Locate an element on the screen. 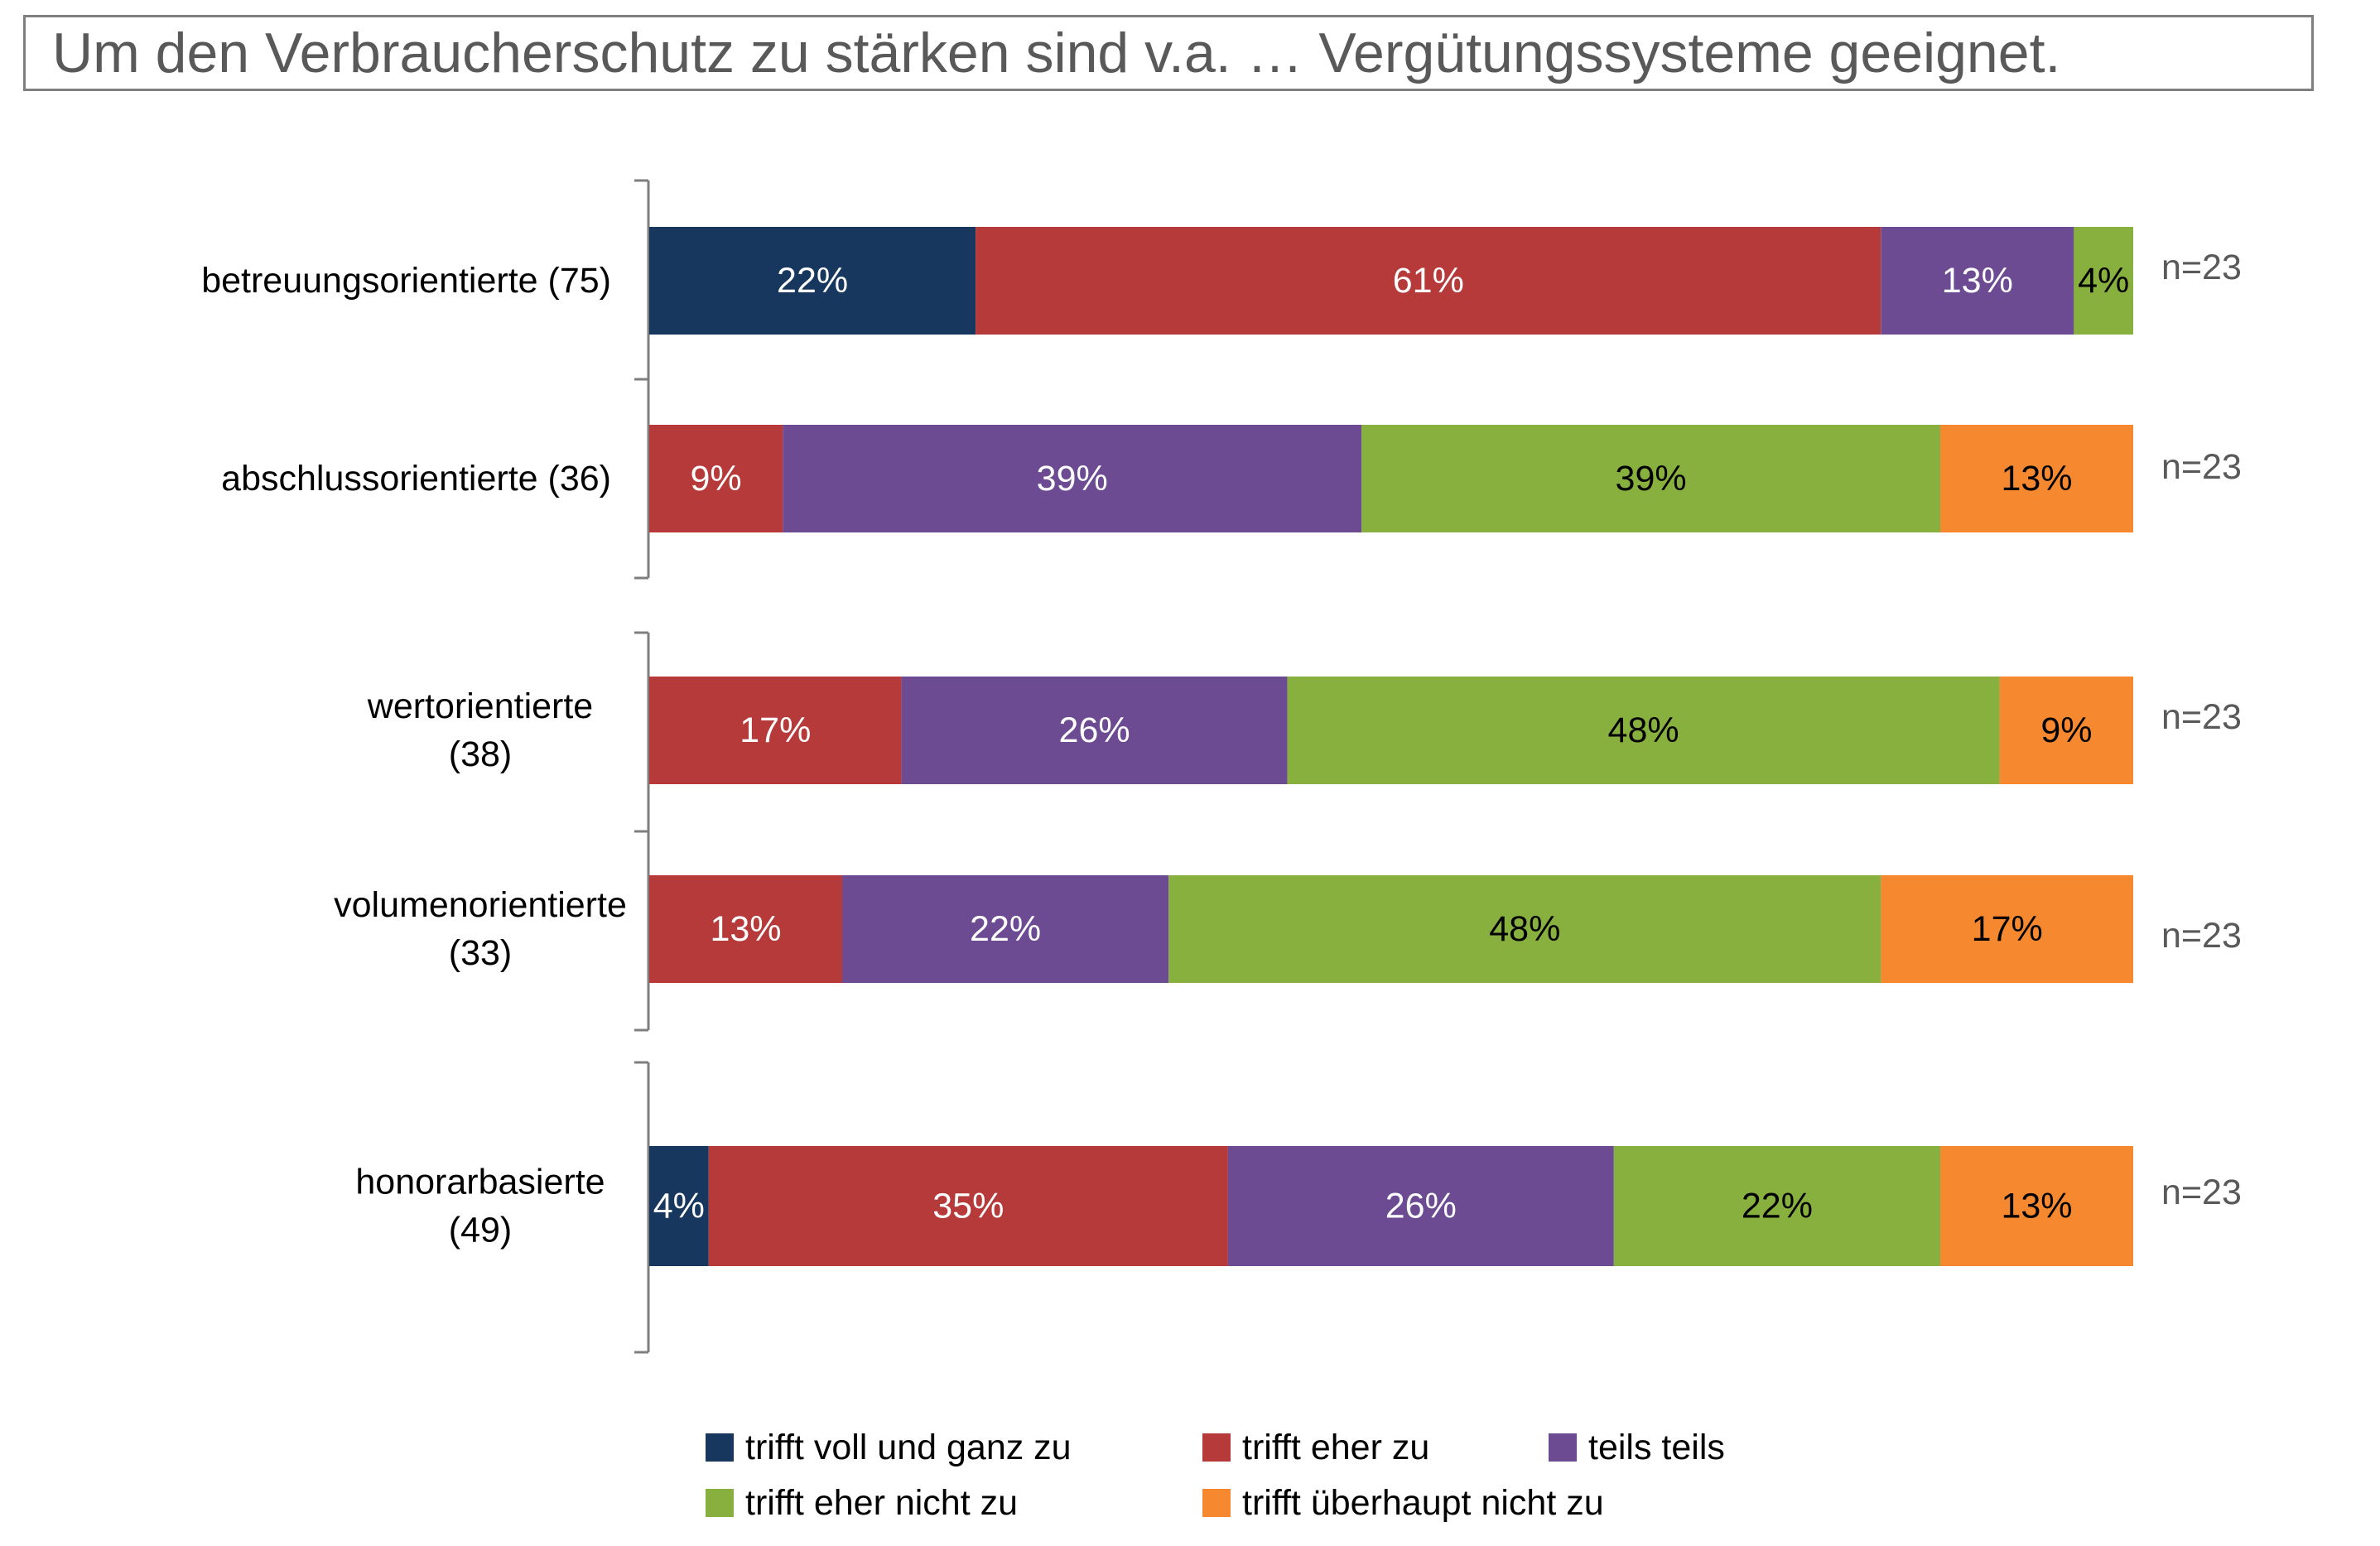  legend-label: trifft eher nicht zu is located at coordinates (881, 1503).